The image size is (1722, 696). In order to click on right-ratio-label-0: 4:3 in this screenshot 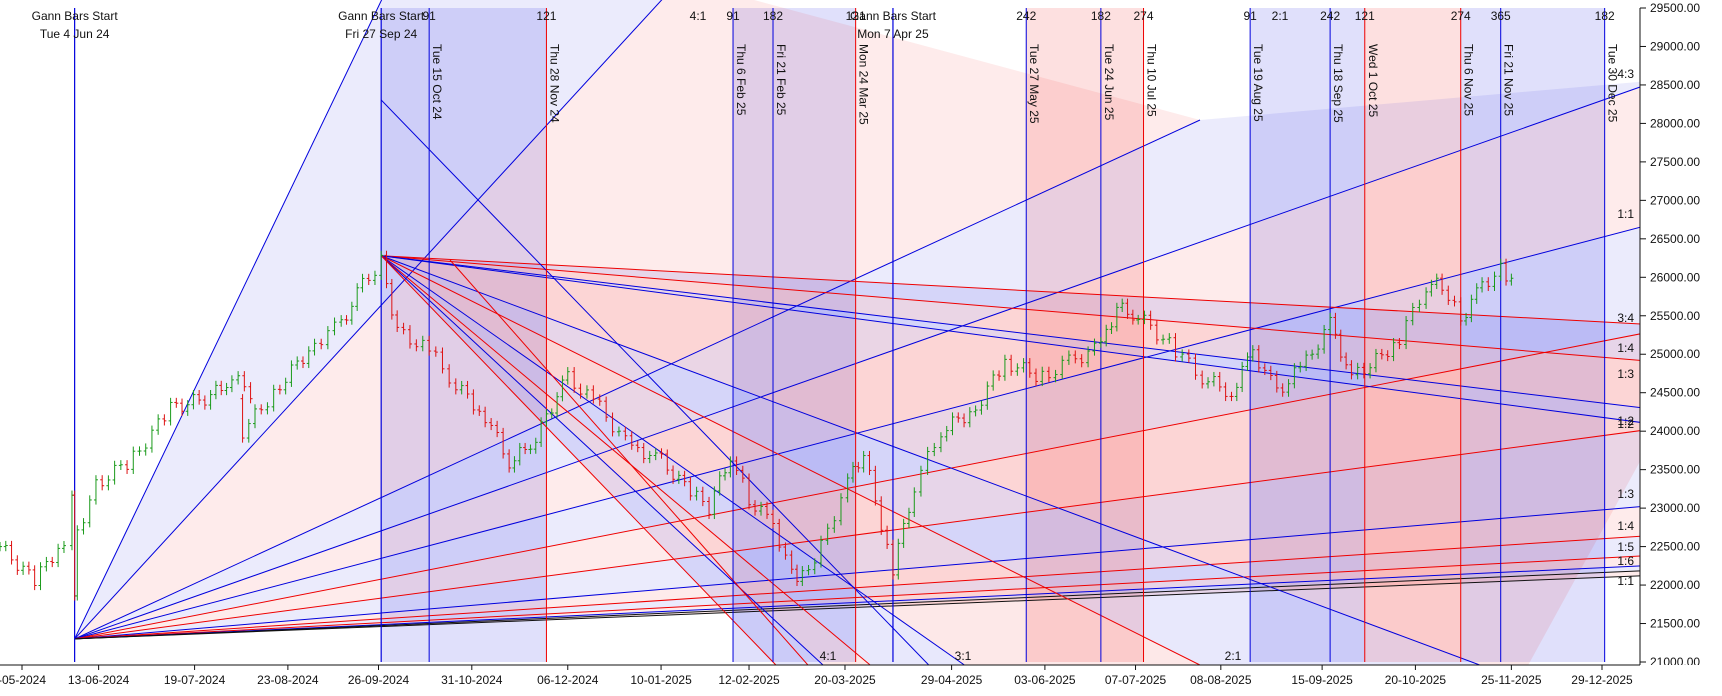, I will do `click(1625, 74)`.